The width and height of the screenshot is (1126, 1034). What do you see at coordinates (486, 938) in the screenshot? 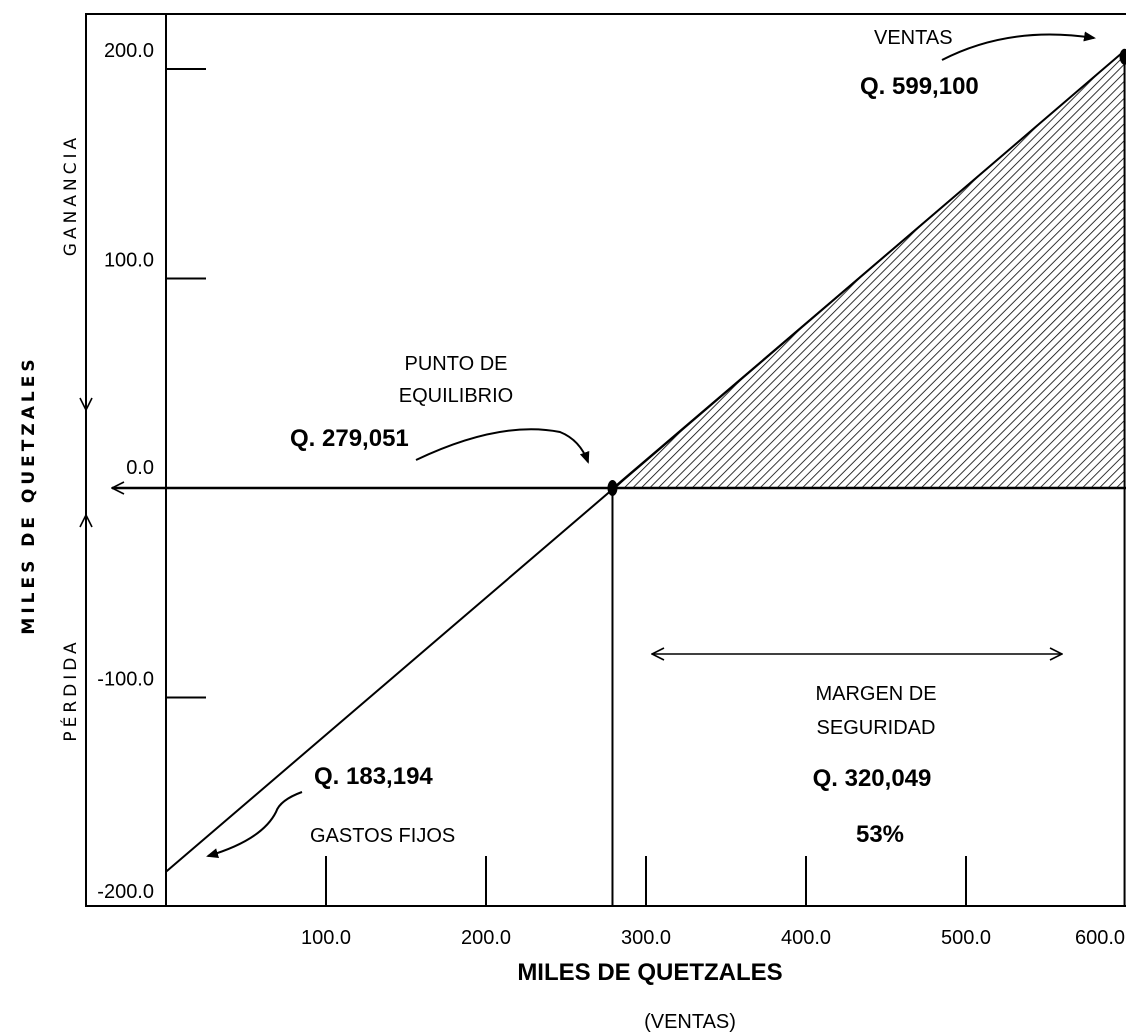
I see `x-tick-label: 200.0` at bounding box center [486, 938].